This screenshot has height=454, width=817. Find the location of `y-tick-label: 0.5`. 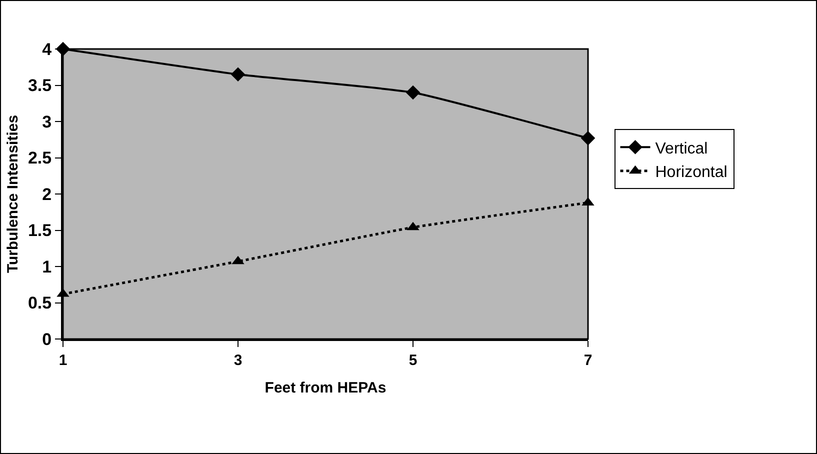

y-tick-label: 0.5 is located at coordinates (40, 303).